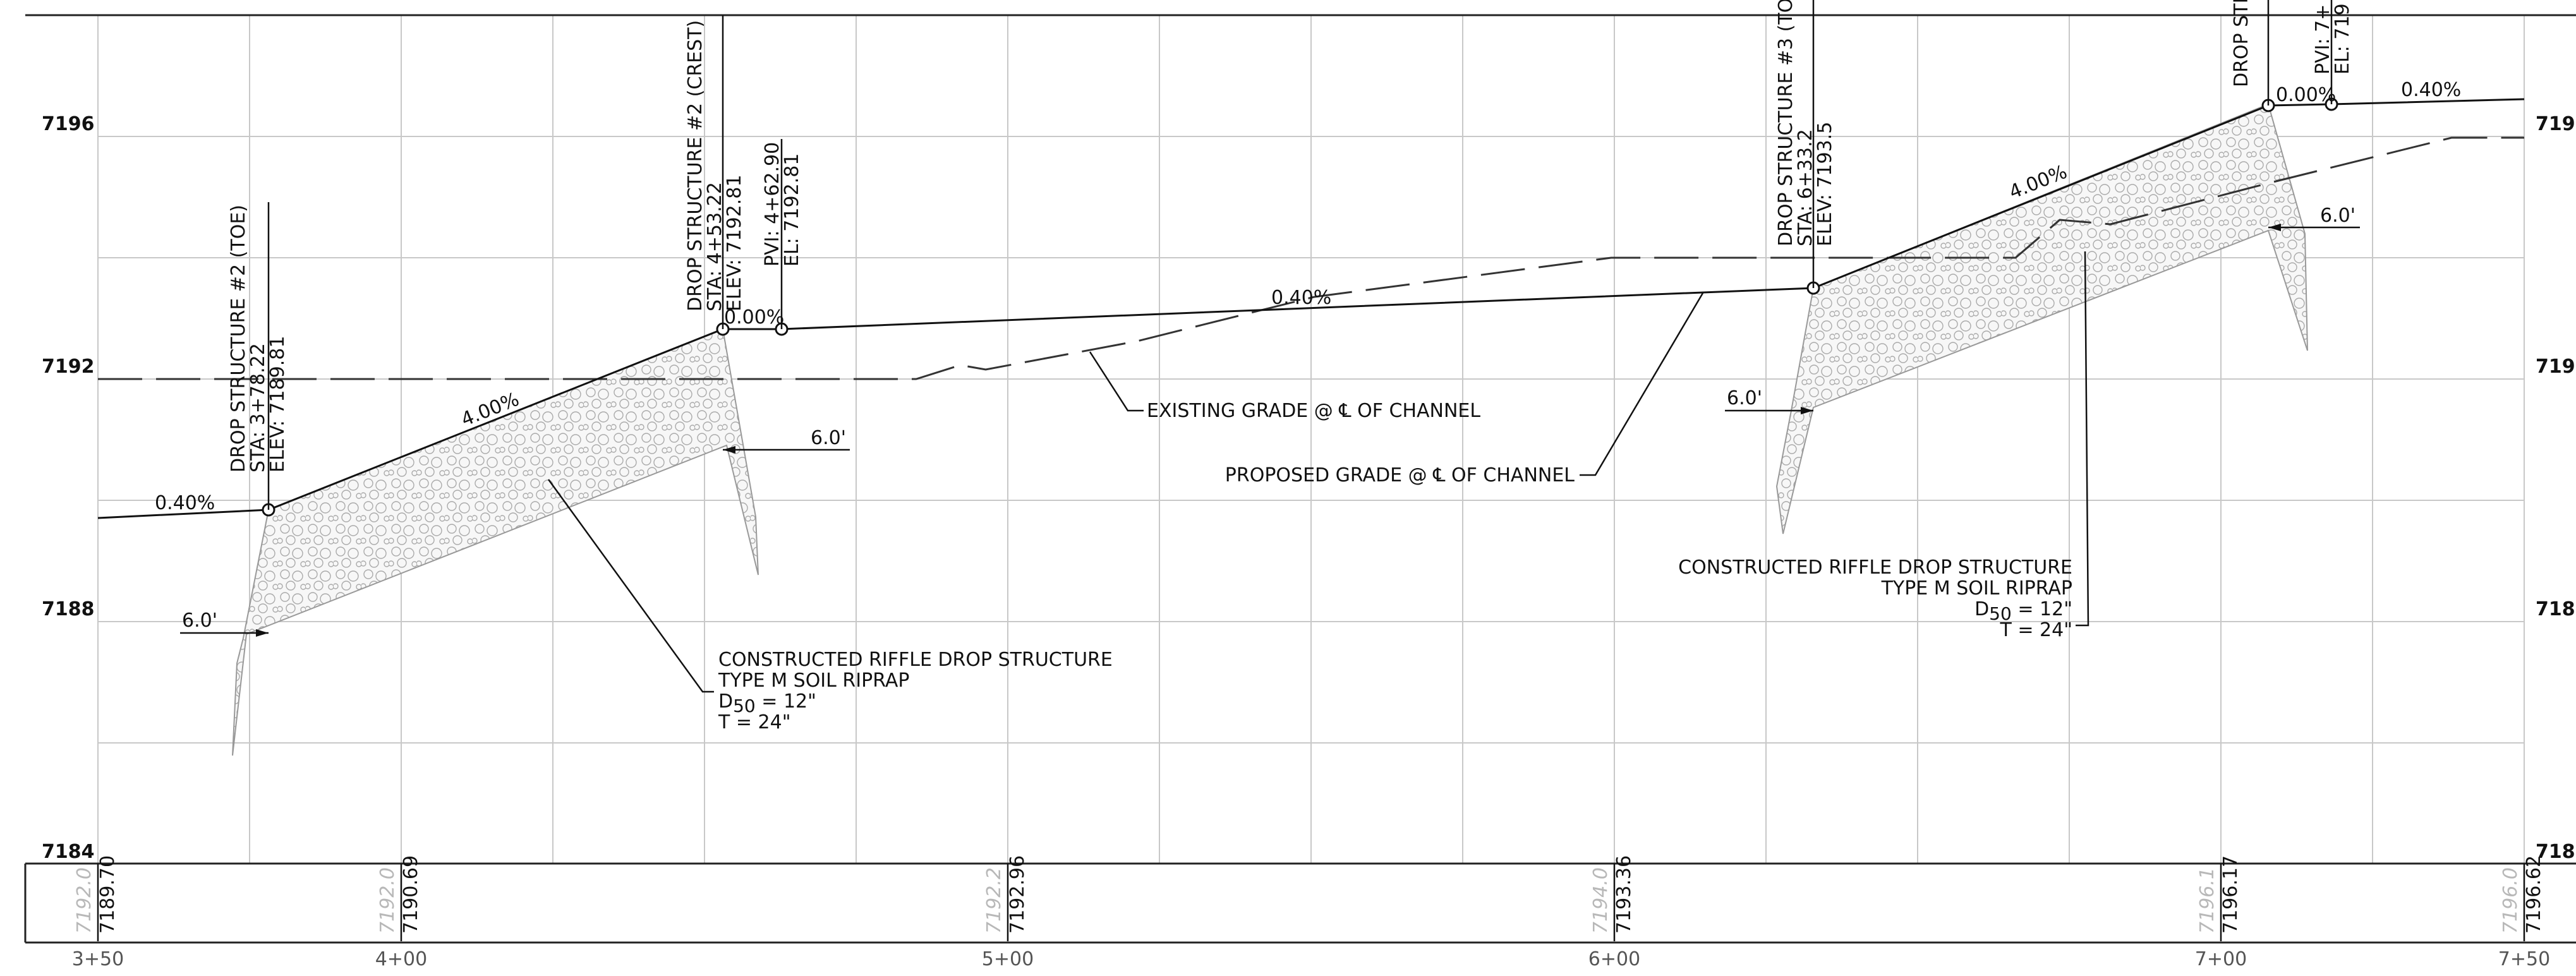  What do you see at coordinates (772, 205) in the screenshot?
I see `pvi1-sta: PVI: 4+62.90` at bounding box center [772, 205].